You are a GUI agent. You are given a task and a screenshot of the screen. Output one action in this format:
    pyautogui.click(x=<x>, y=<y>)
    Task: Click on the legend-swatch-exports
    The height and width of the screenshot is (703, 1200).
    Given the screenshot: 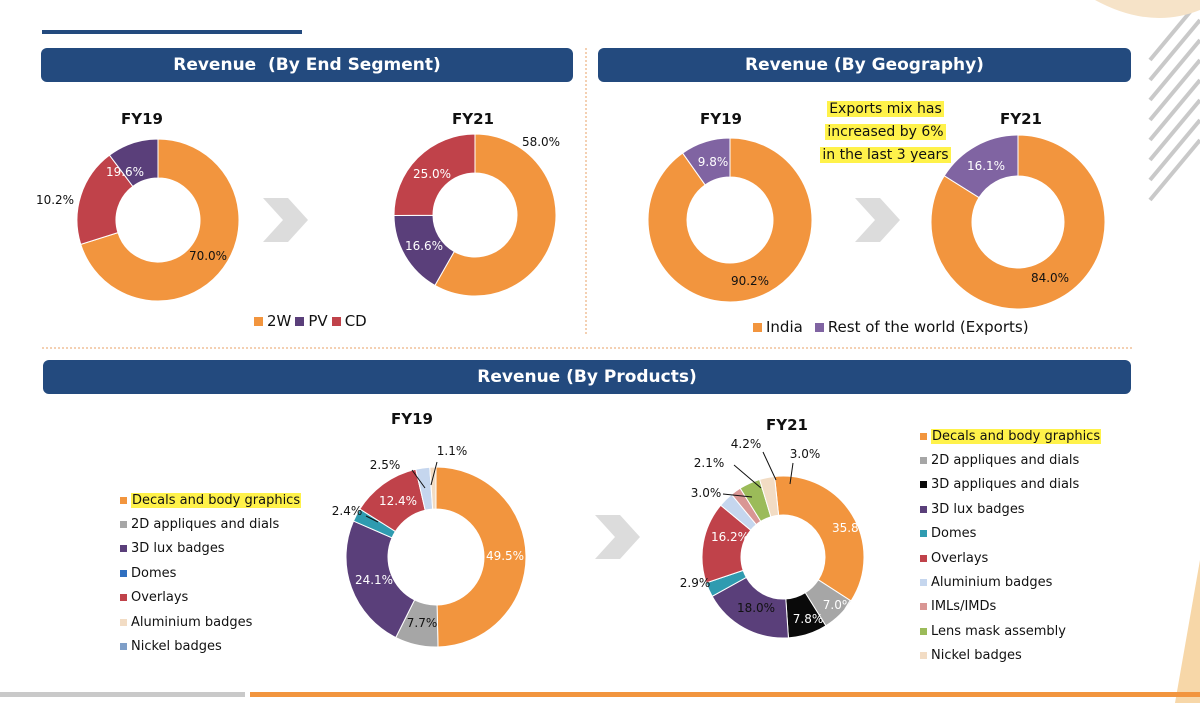 What is the action you would take?
    pyautogui.click(x=819, y=327)
    